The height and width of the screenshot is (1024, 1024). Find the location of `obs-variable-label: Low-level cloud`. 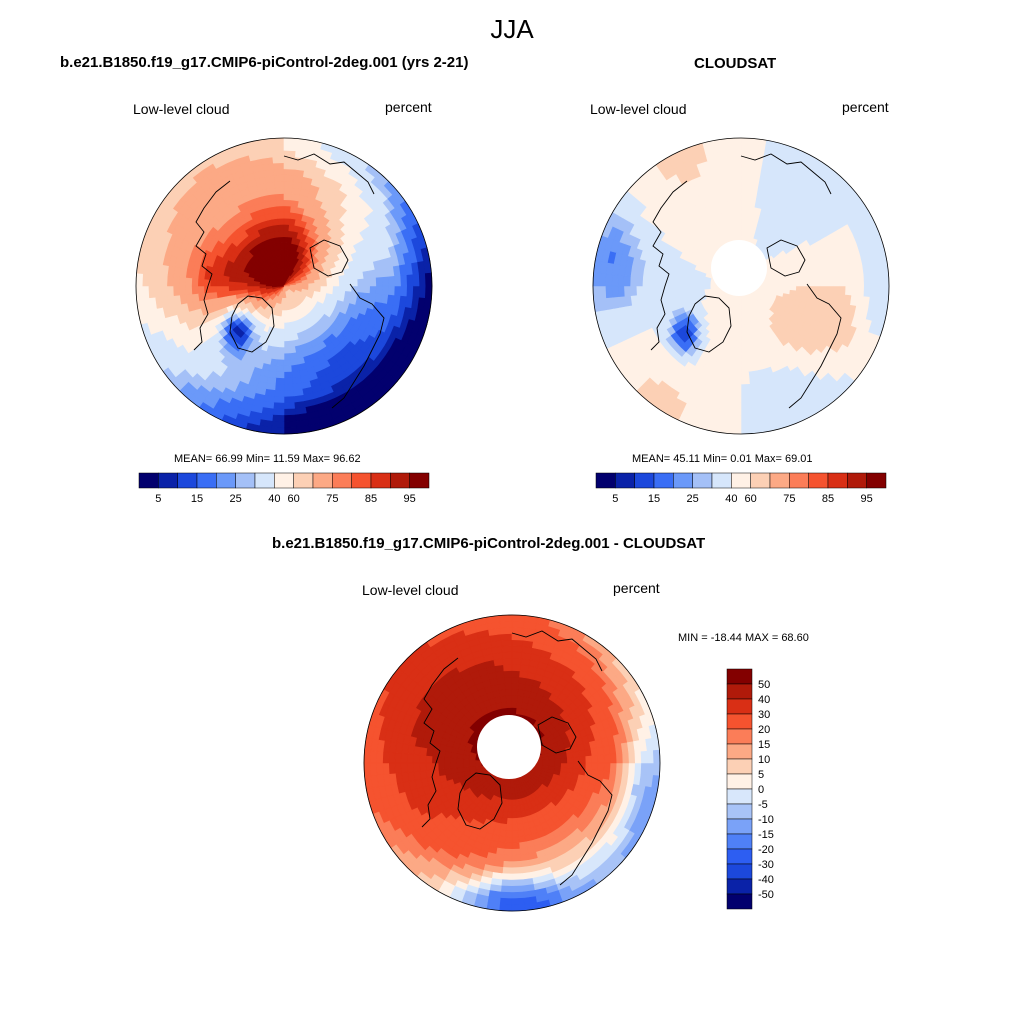

obs-variable-label: Low-level cloud is located at coordinates (638, 109).